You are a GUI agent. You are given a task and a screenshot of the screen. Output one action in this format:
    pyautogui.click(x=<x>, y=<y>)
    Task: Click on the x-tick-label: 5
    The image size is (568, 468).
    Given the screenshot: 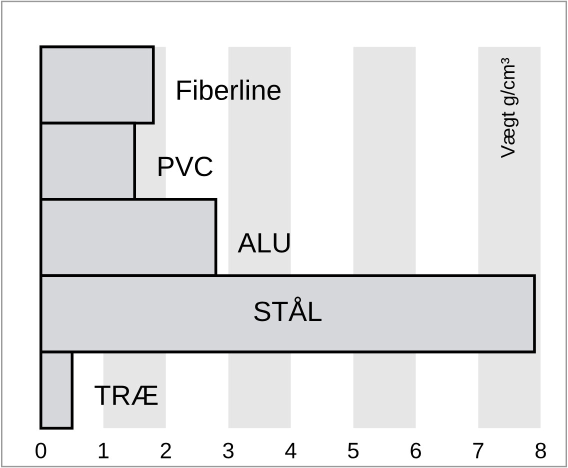 What is the action you would take?
    pyautogui.click(x=353, y=450)
    